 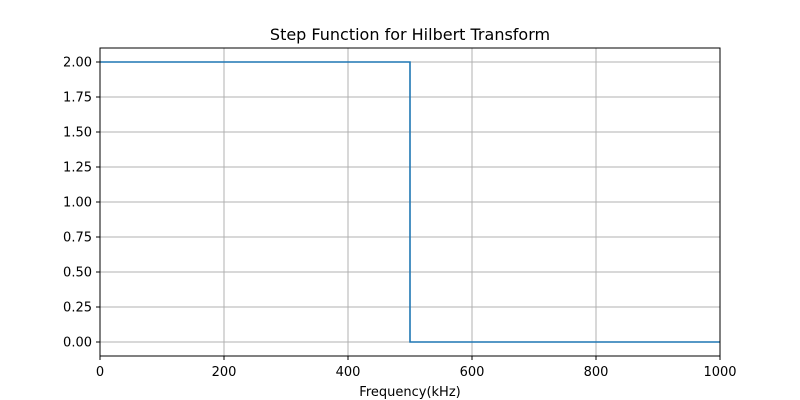 I want to click on x-axis-label: Frequency(kHz), so click(x=409, y=392).